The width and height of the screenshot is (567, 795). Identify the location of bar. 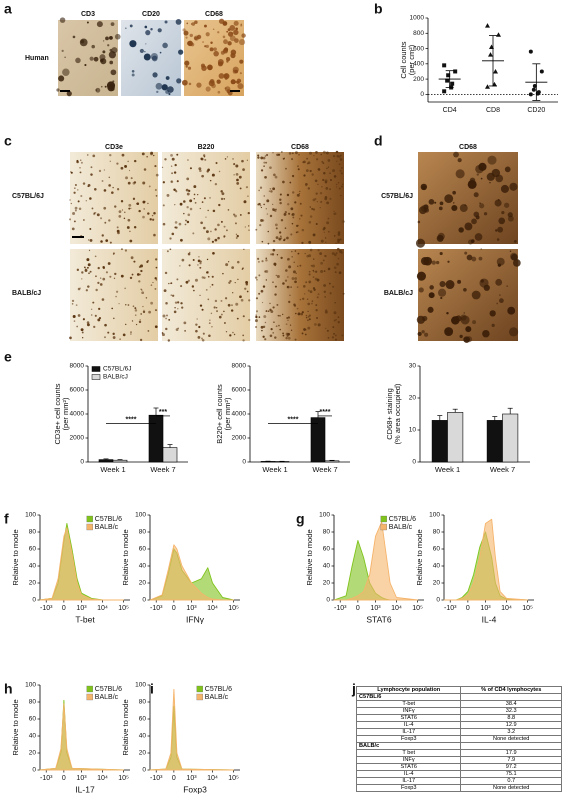
(106, 461).